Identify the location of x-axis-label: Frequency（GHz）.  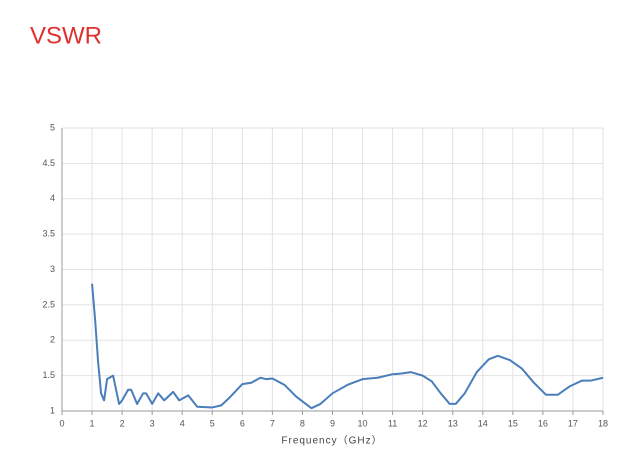
(331, 441).